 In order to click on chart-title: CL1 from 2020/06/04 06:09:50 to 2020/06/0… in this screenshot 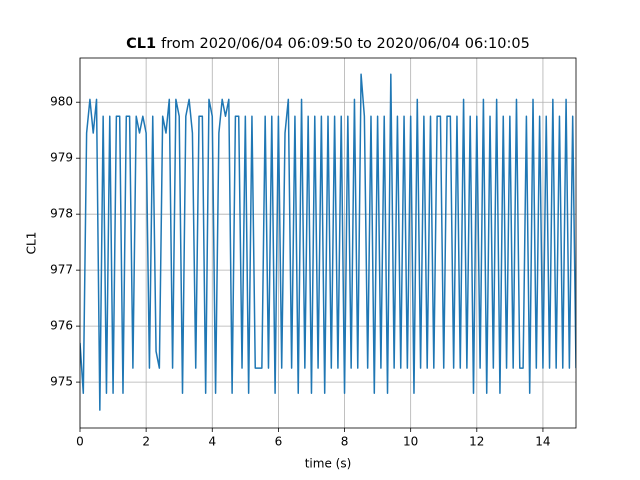, I will do `click(328, 44)`.